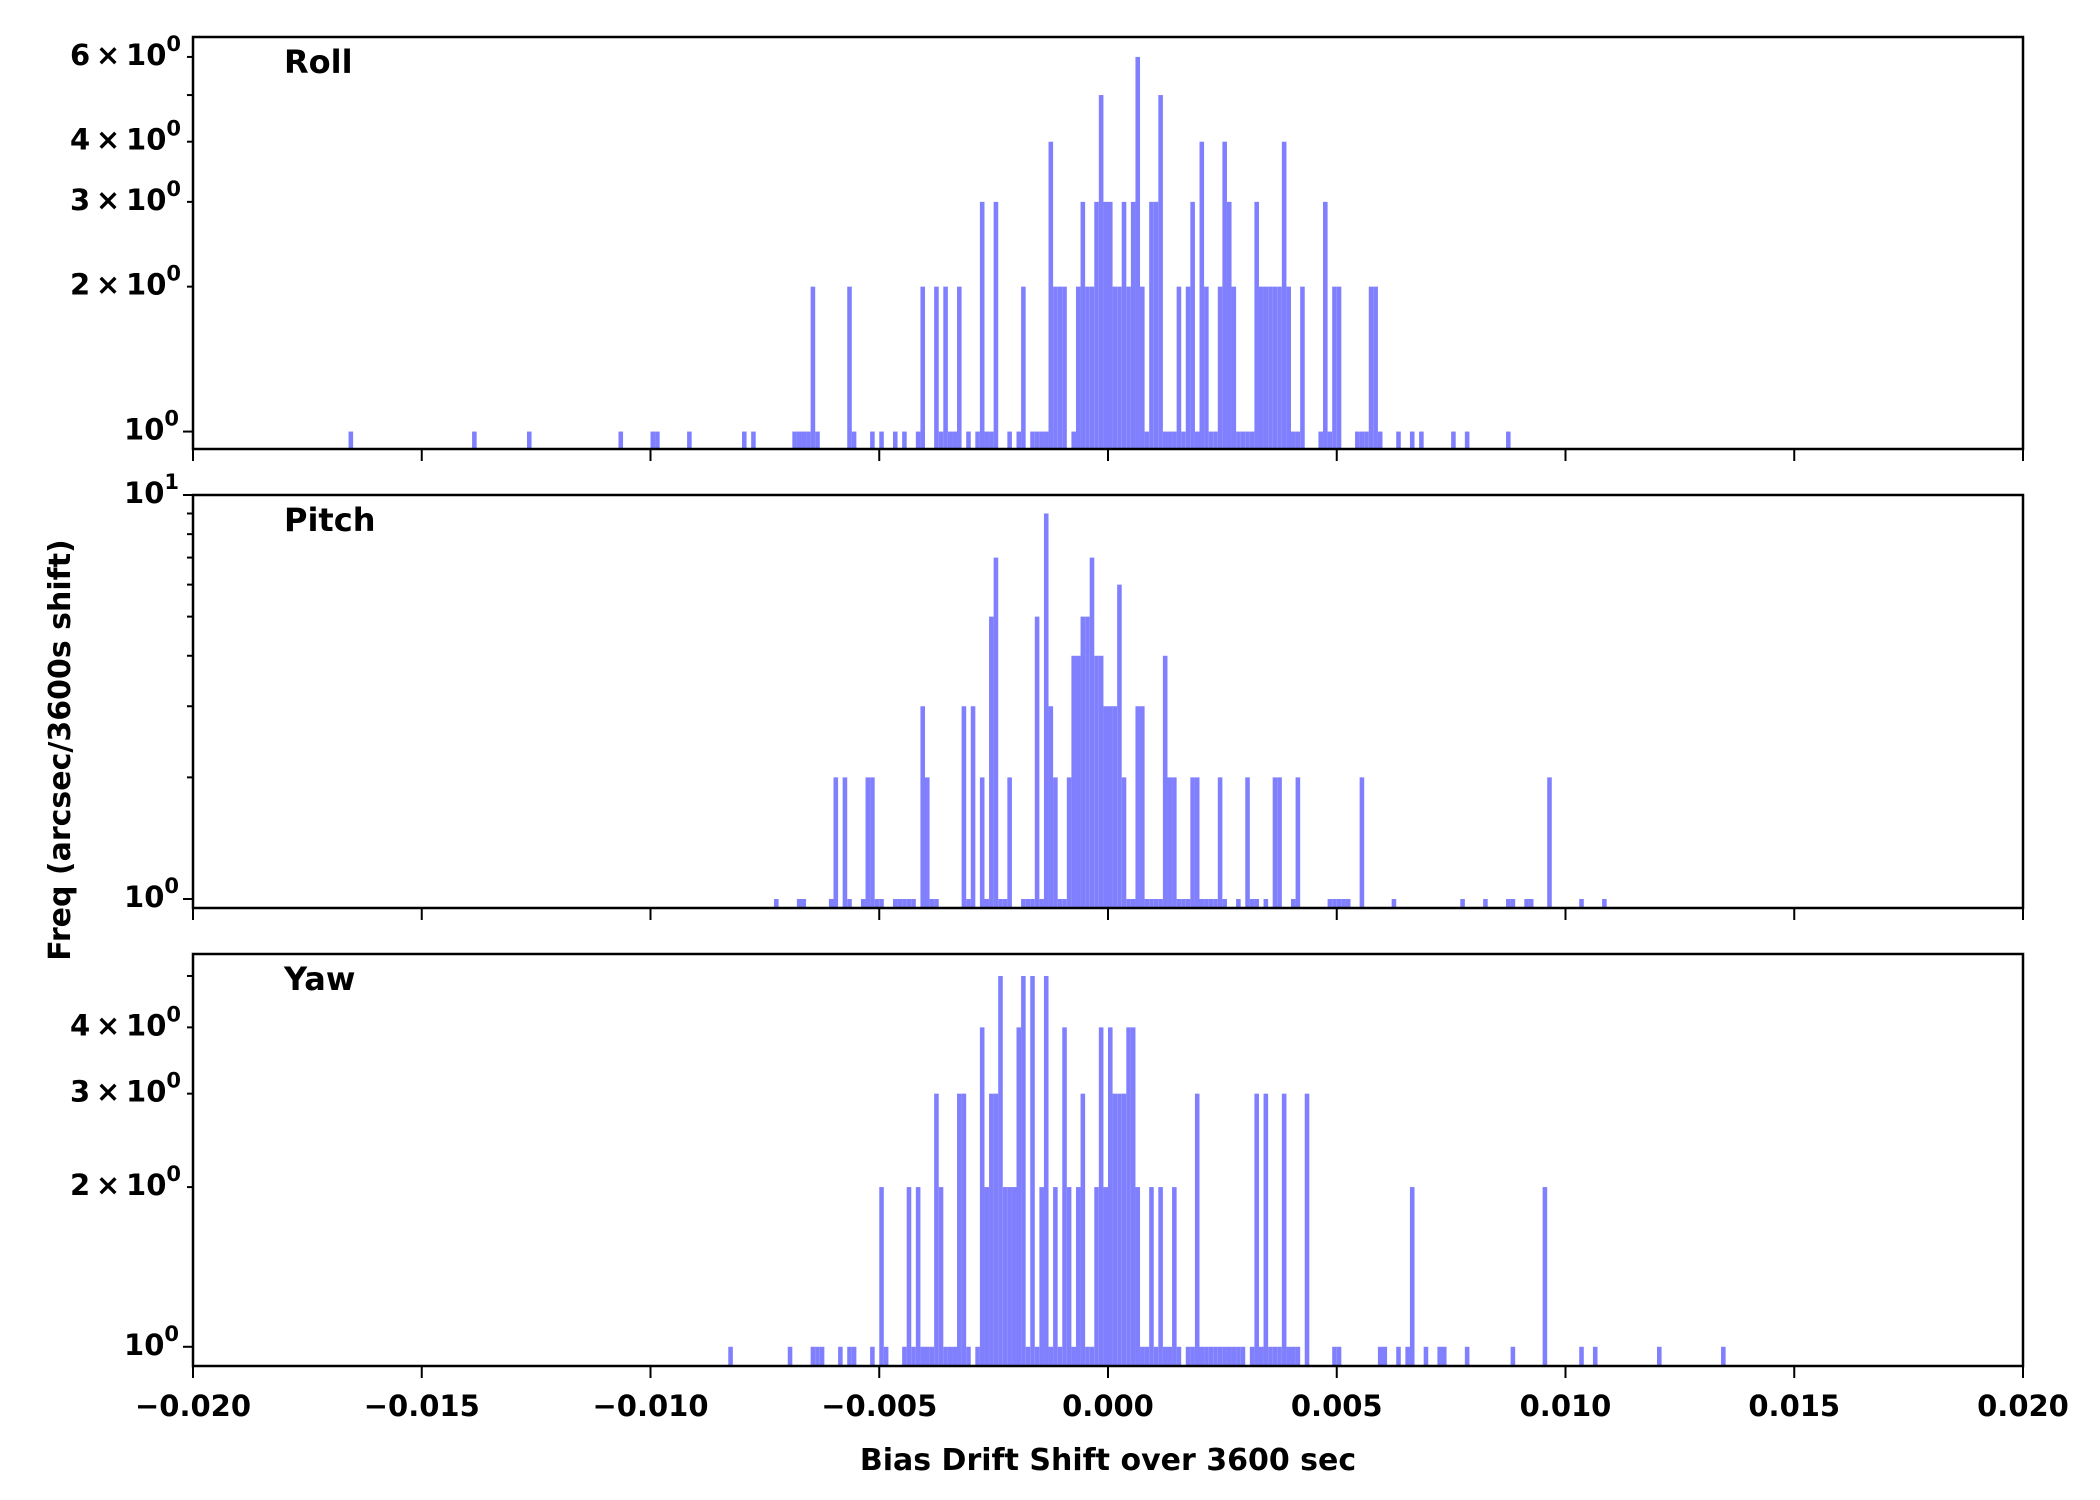 This screenshot has height=1500, width=2100. I want to click on y-tick-label: 6 × 100, so click(125, 52).